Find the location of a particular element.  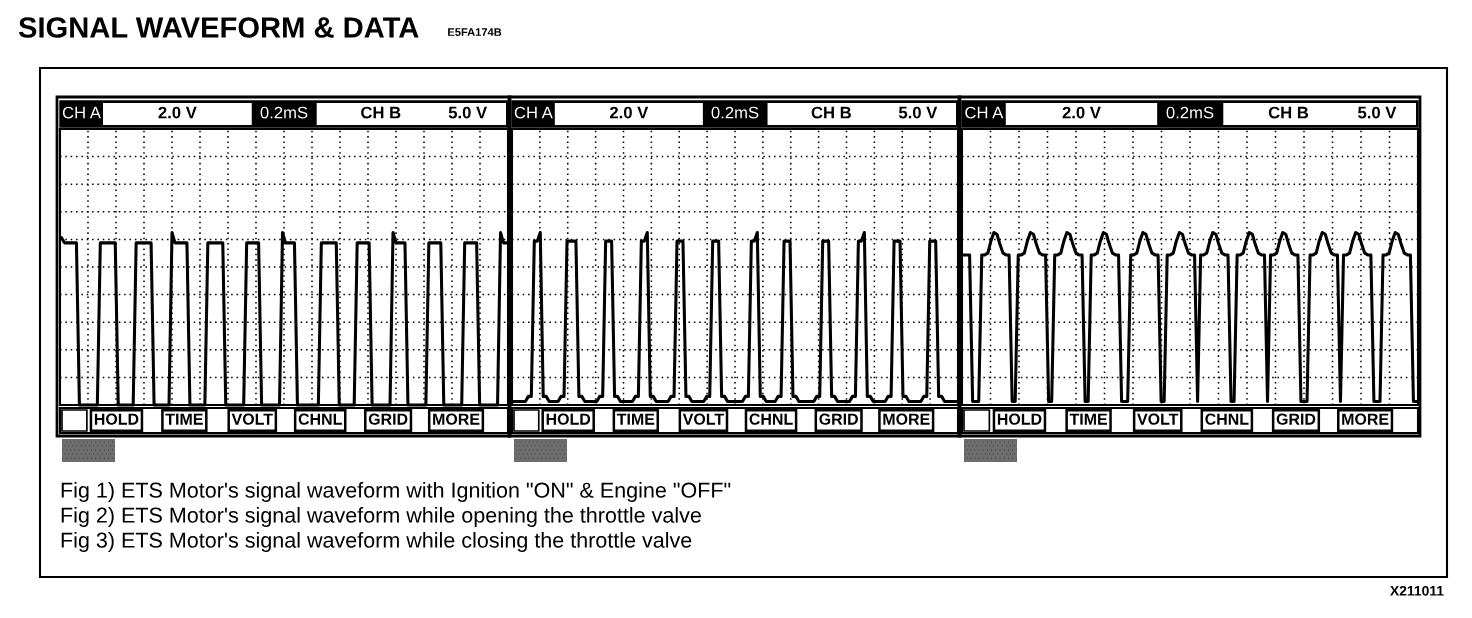

chart-title: SIGNAL WAVEFORM & DATA is located at coordinates (218, 27).